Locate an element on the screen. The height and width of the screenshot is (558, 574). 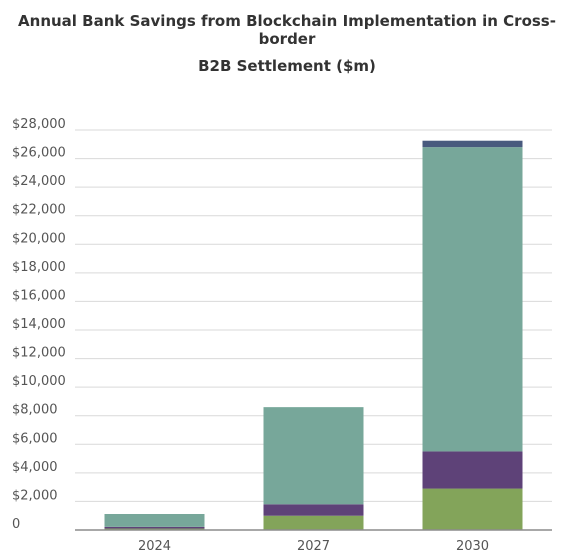
y-tick-label: $2,000 is located at coordinates (35, 495).